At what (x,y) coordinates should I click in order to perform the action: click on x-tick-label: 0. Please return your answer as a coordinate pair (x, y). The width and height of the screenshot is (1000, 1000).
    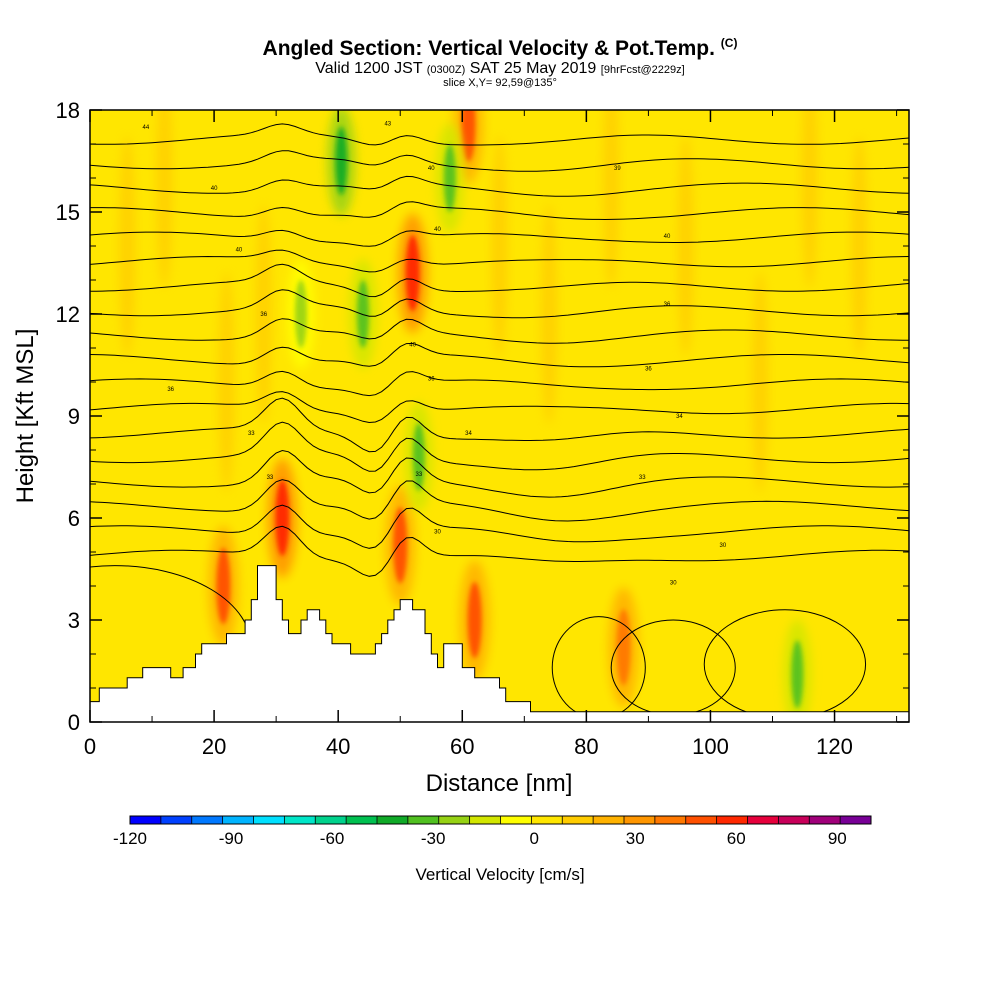
    Looking at the image, I should click on (90, 746).